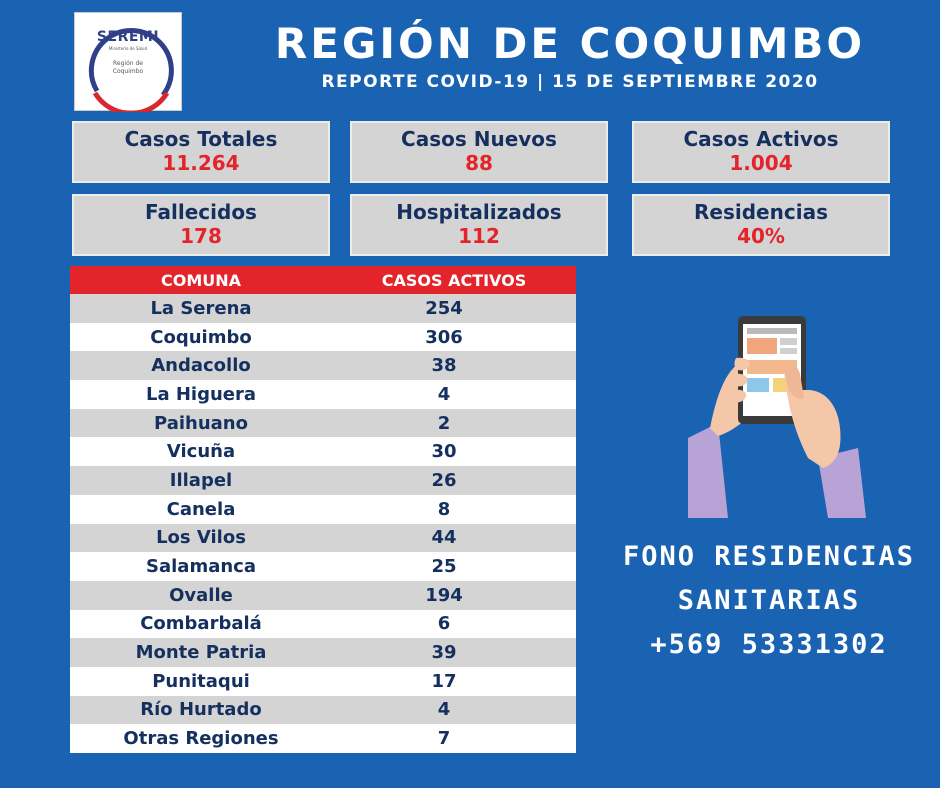  I want to click on active-cases-value: 2, so click(444, 423).